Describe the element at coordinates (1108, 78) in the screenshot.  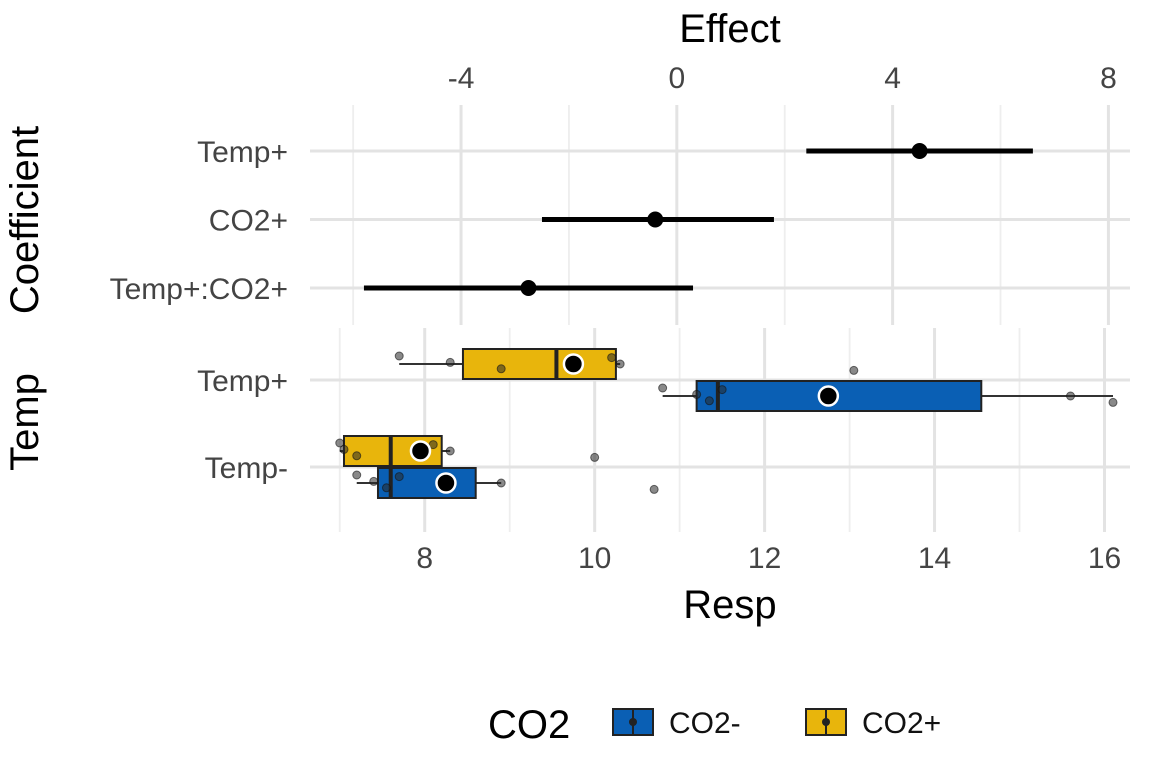
I see `effect-tick-label: 8` at that location.